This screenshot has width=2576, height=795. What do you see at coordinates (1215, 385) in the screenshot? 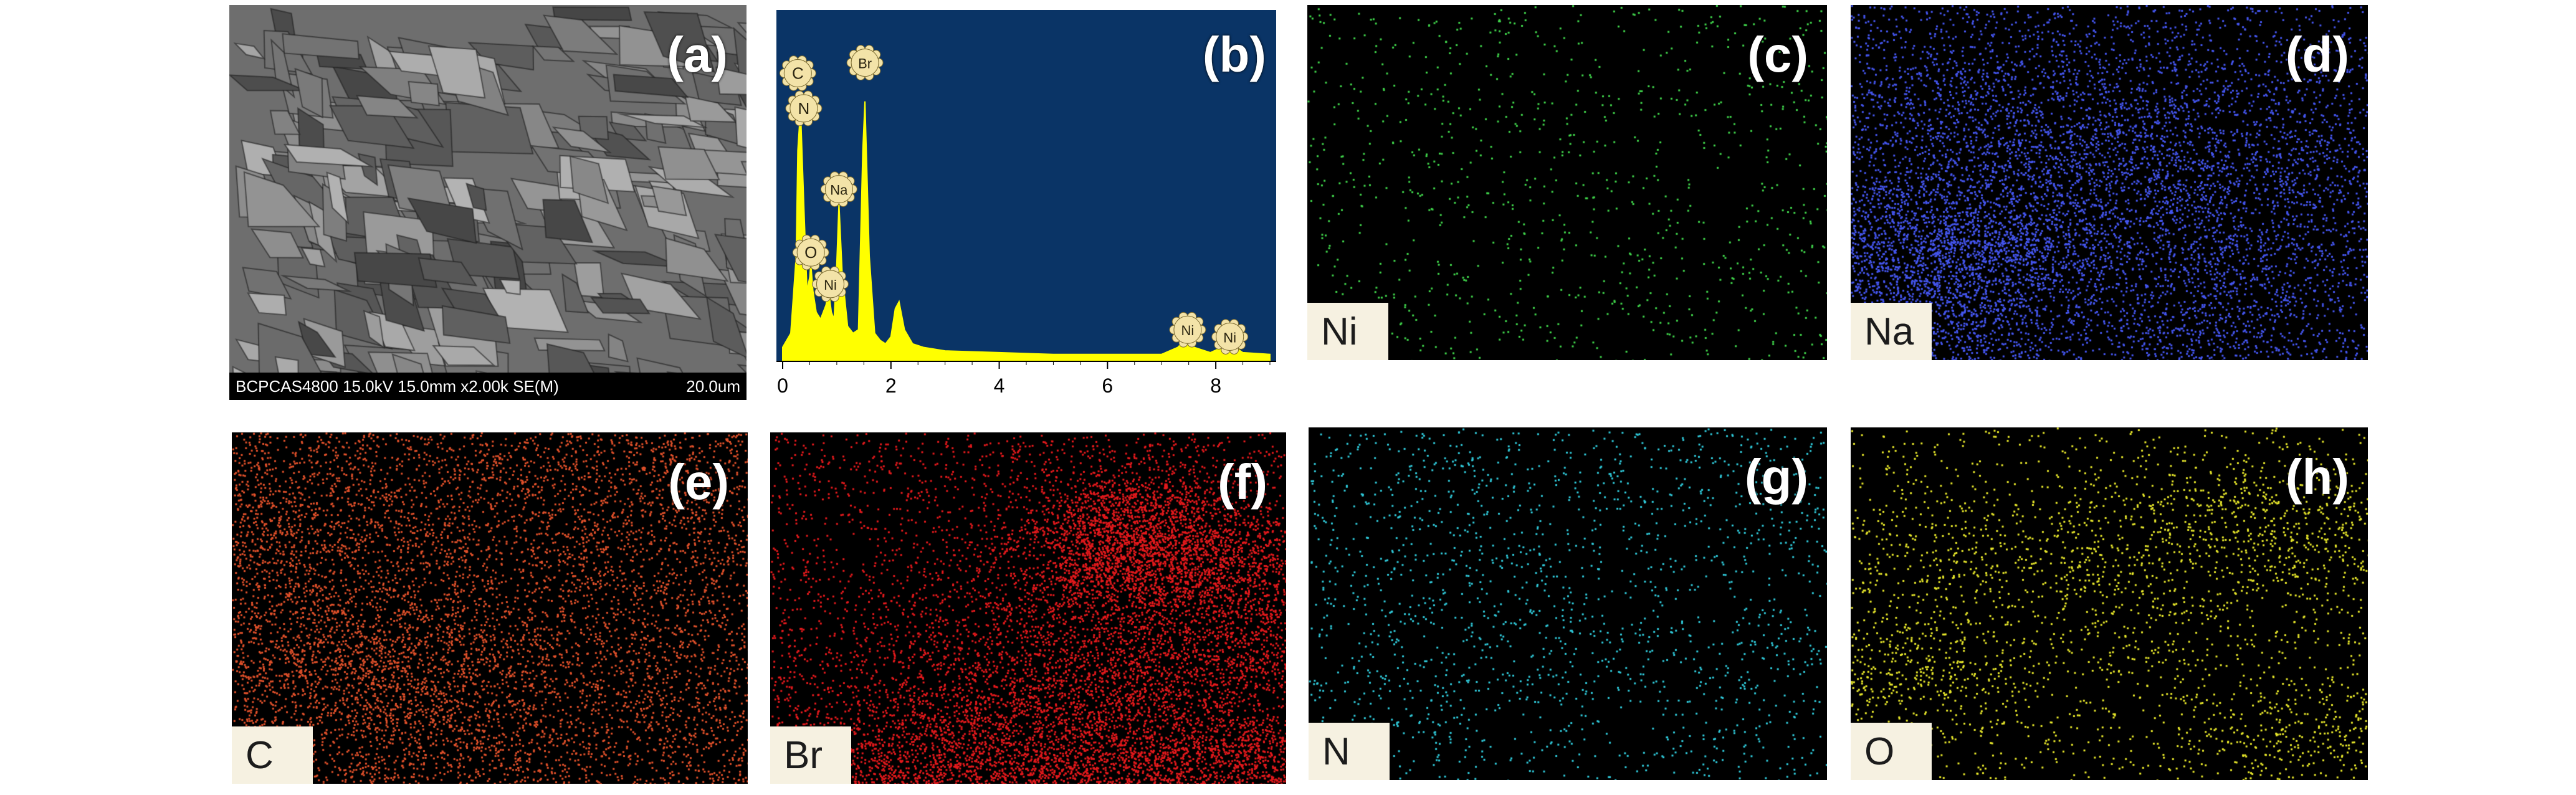
I see `x-tick-label: 8` at bounding box center [1215, 385].